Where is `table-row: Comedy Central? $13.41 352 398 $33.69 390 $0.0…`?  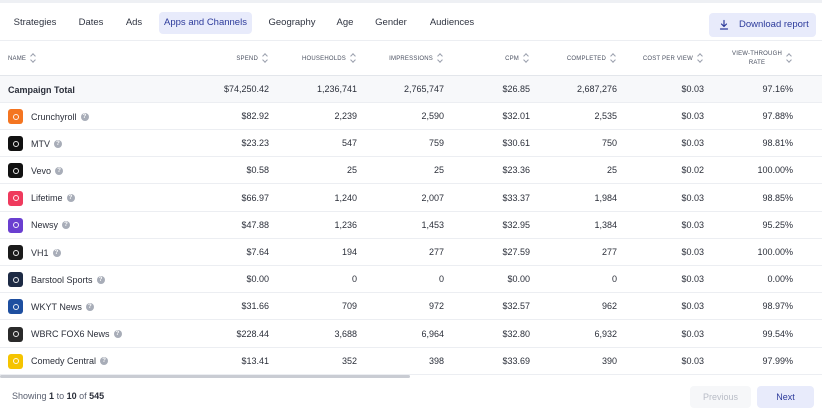
table-row: Comedy Central? $13.41 352 398 $33.69 390 $0.0… is located at coordinates (411, 361).